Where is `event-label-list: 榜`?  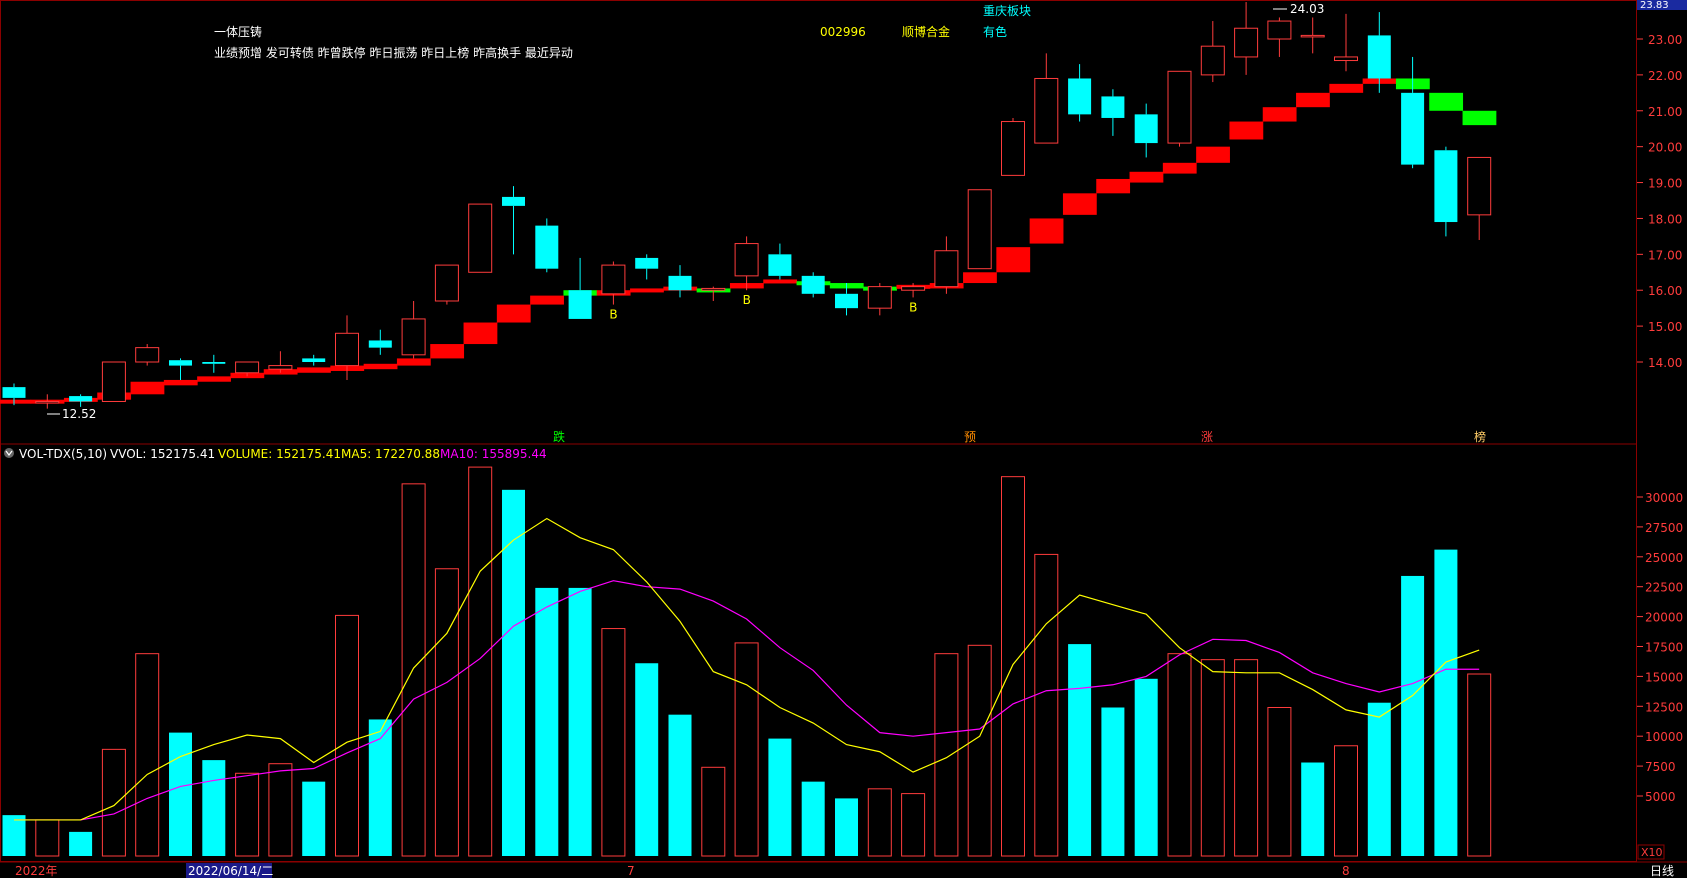 event-label-list: 榜 is located at coordinates (1480, 436).